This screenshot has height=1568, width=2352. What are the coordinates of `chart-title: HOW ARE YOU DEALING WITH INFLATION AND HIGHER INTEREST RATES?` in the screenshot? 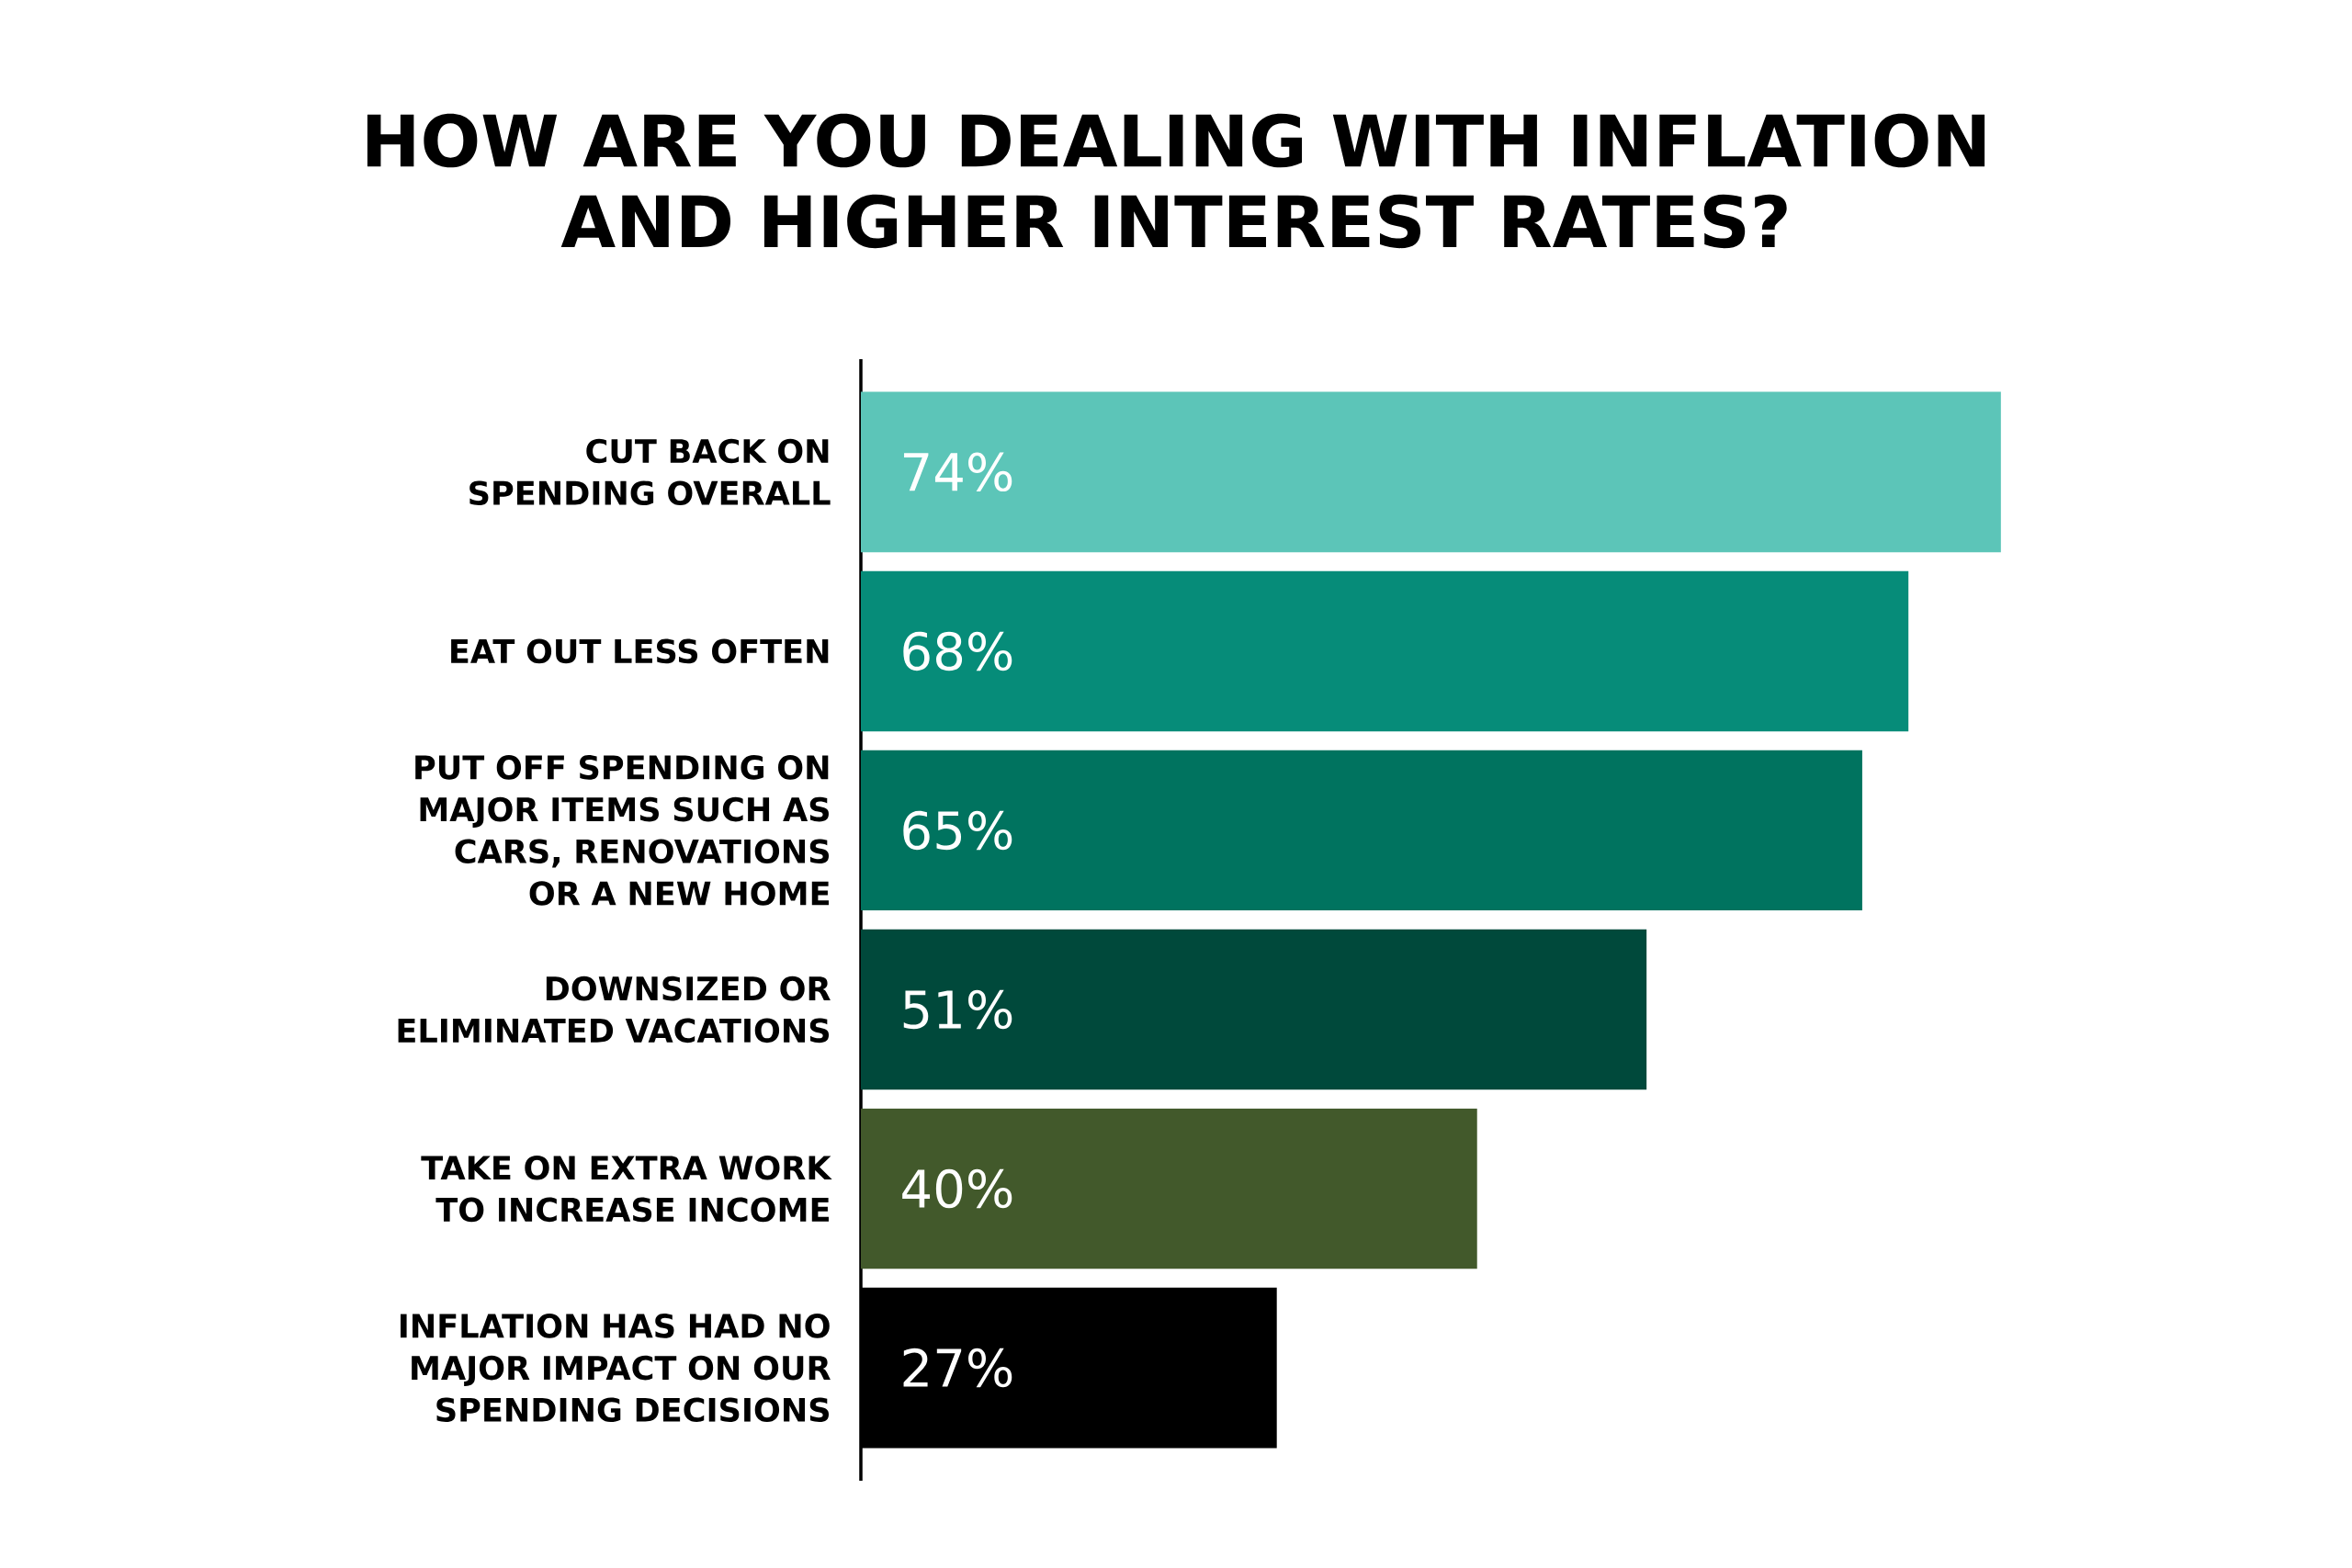 It's located at (1176, 181).